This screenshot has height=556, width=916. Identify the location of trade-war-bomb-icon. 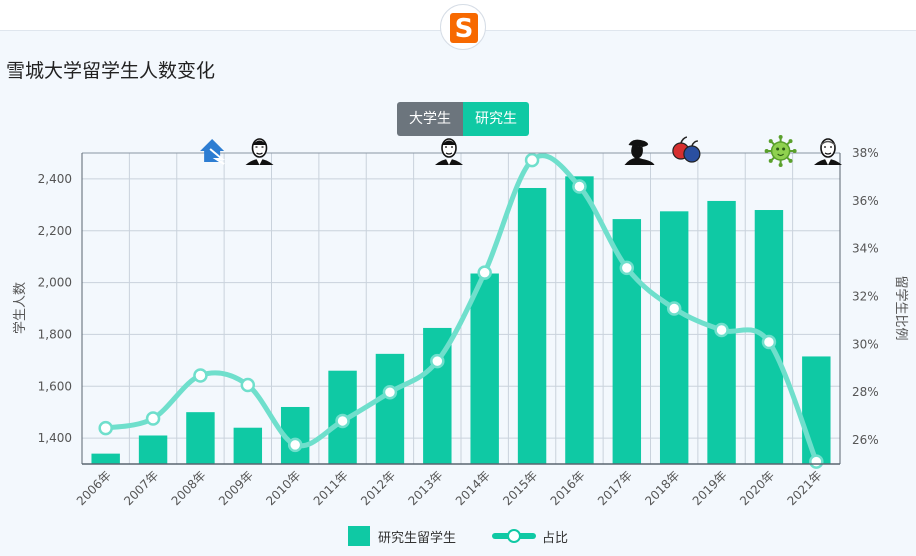
(686, 149).